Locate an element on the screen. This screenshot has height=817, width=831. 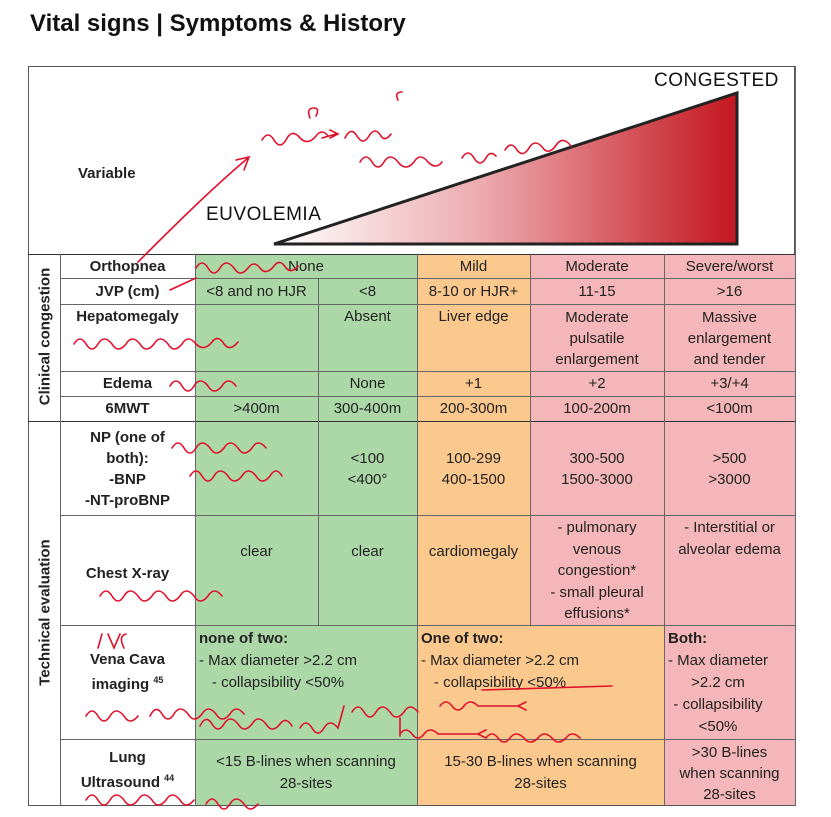
orange-column is located at coordinates (473, 440).